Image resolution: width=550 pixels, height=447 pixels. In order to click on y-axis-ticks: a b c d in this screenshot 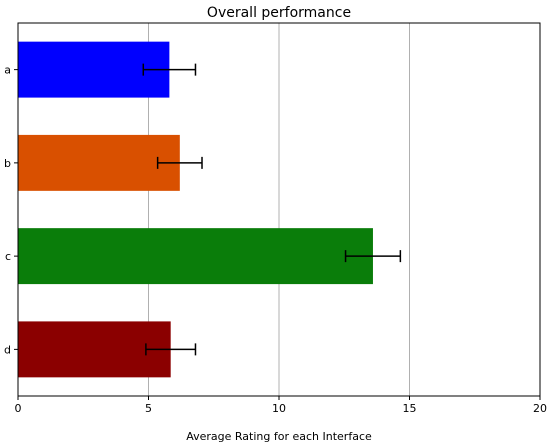, I will do `click(11, 210)`.